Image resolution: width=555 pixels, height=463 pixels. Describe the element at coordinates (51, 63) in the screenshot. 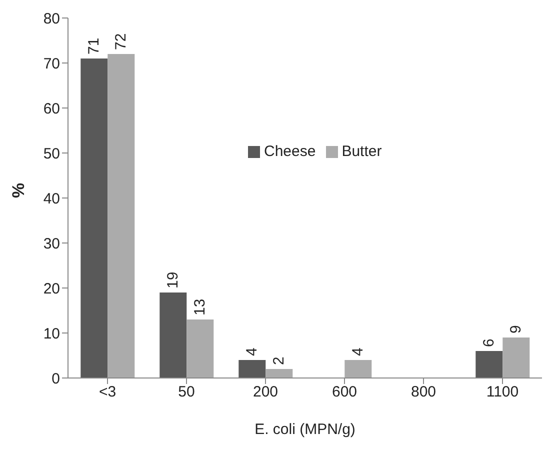

I see `y-tick-label: 70` at that location.